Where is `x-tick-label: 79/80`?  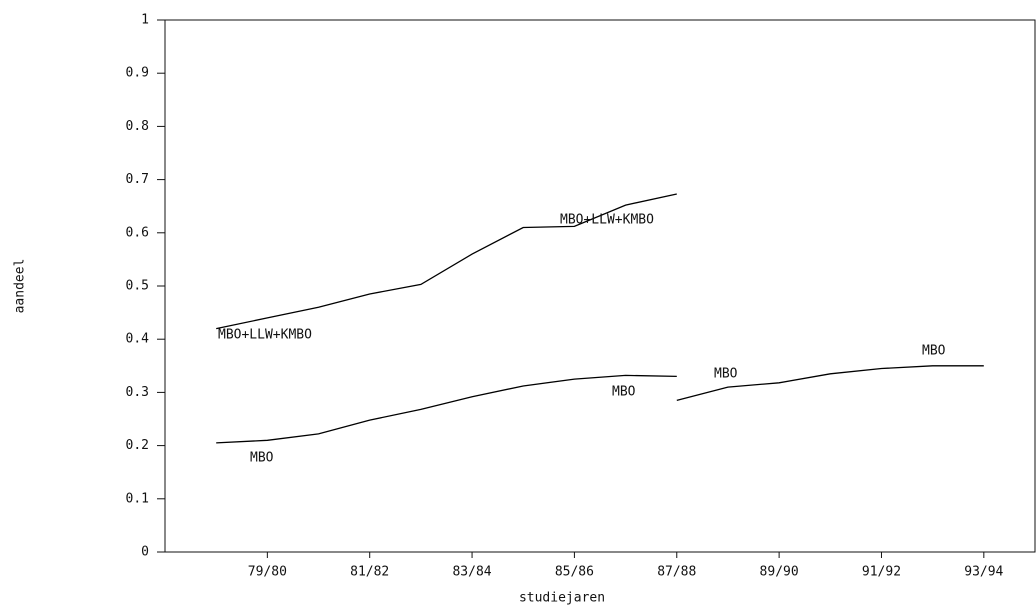 x-tick-label: 79/80 is located at coordinates (267, 572).